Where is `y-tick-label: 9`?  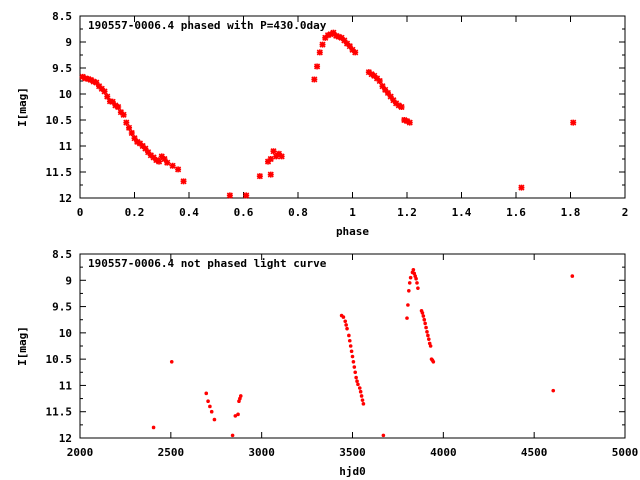
y-tick-label: 9 is located at coordinates (68, 280).